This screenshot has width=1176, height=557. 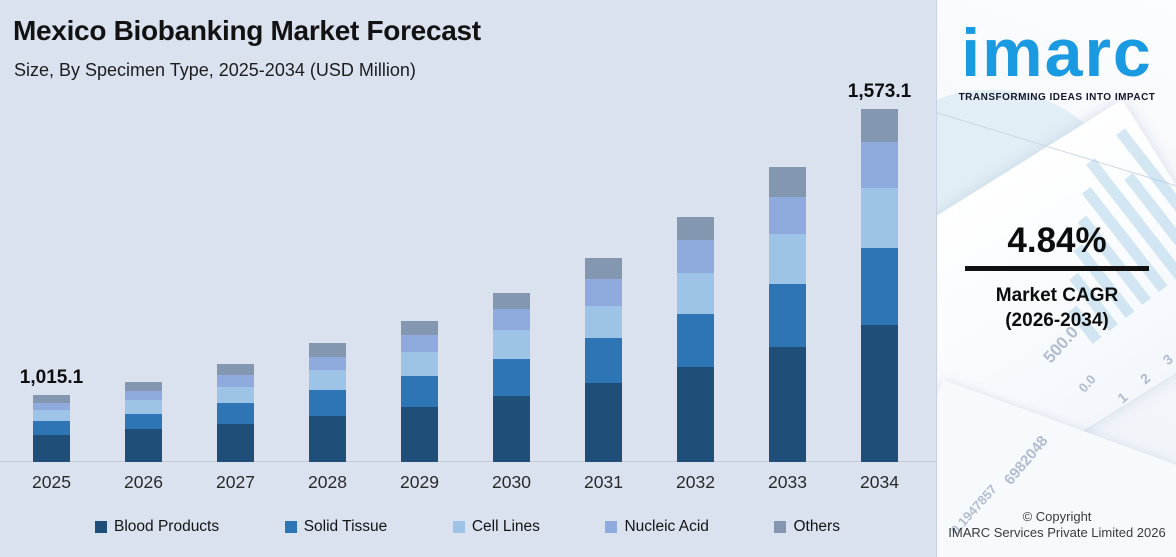 What do you see at coordinates (603, 322) in the screenshot?
I see `bar-segment-2031-cell-lines` at bounding box center [603, 322].